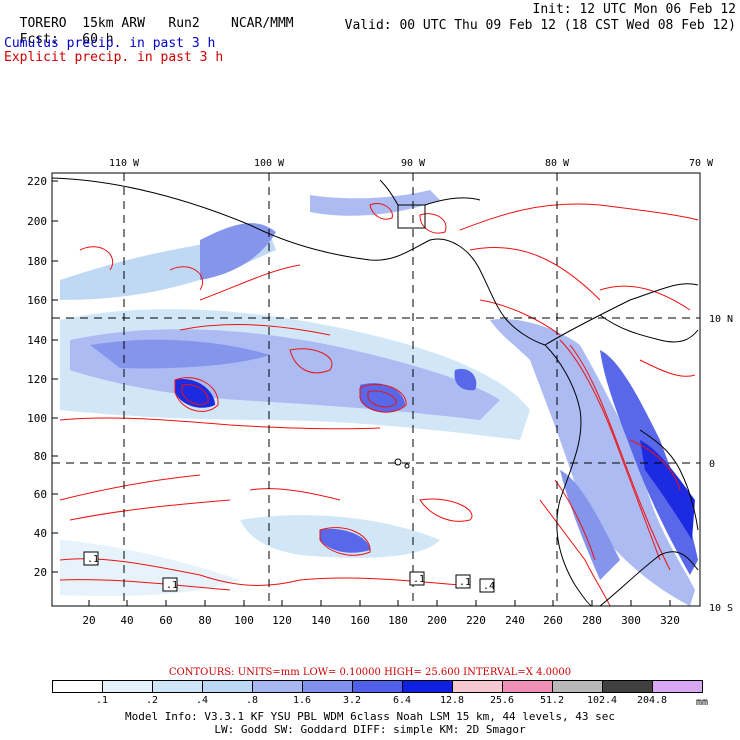 Image resolution: width=740 pixels, height=740 pixels. Describe the element at coordinates (557, 163) in the screenshot. I see `longitude-label: 80 W` at that location.